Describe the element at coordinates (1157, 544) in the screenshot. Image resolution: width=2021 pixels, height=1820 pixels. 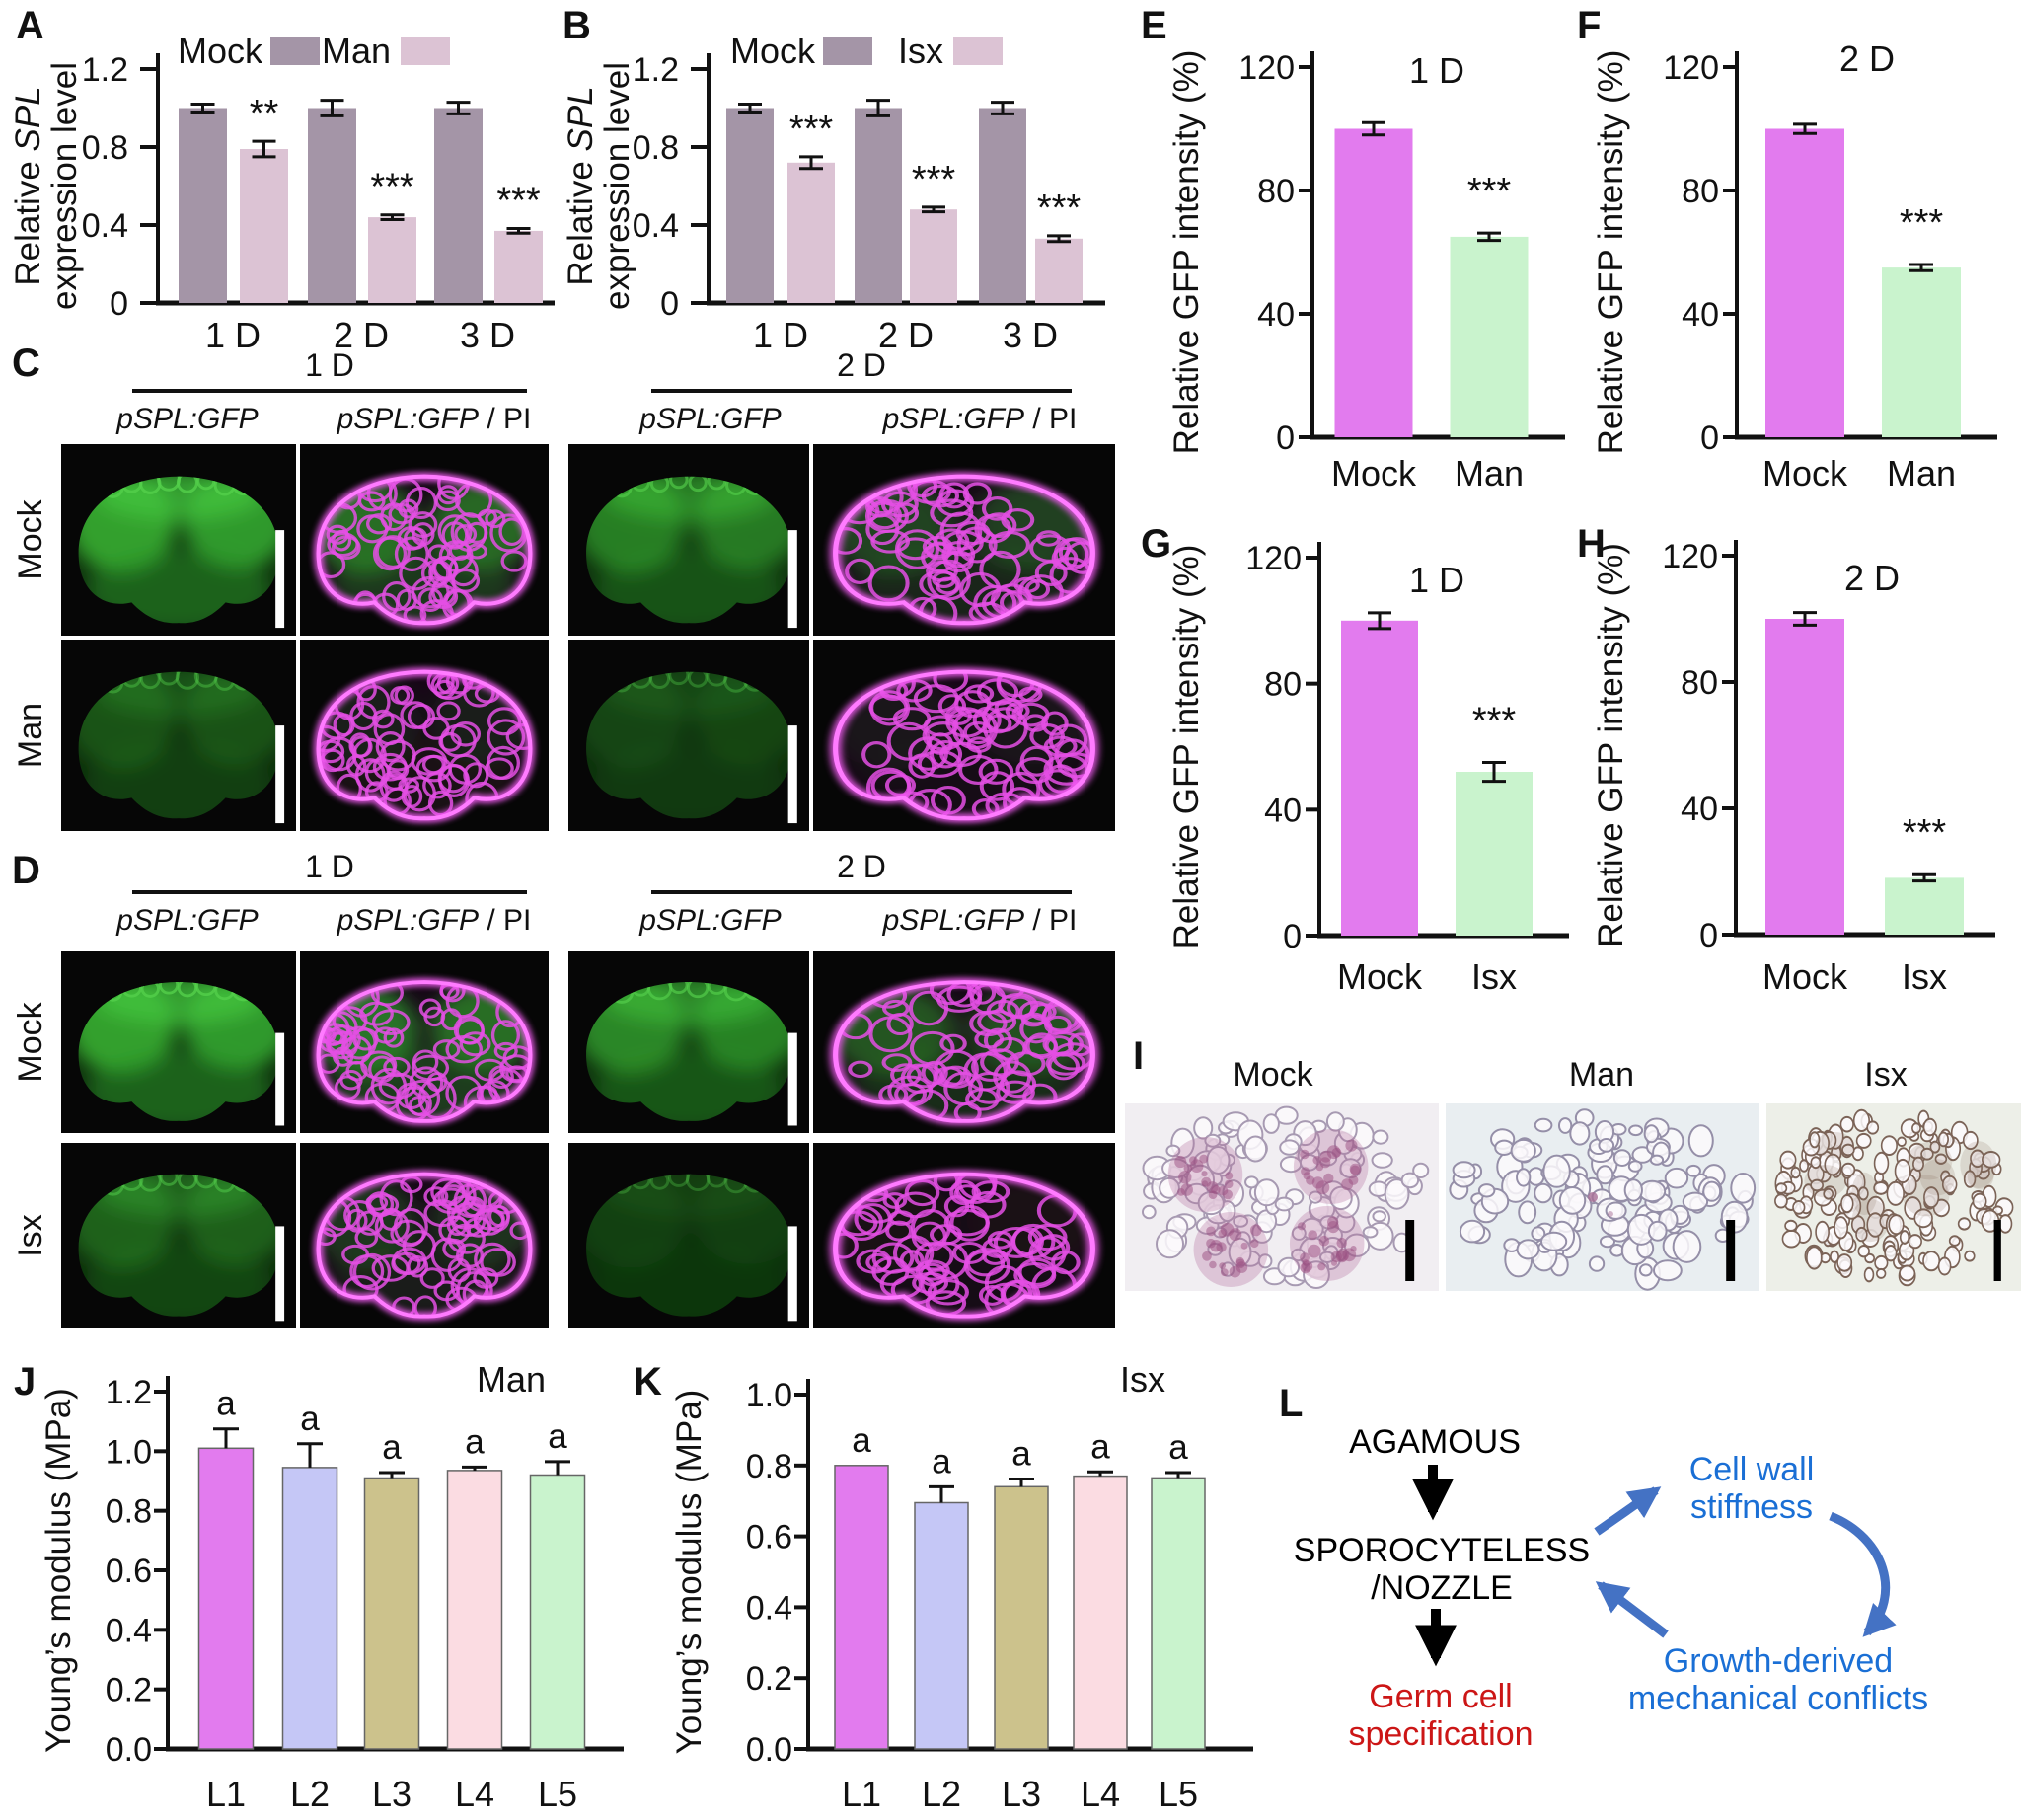
I see `panel-label-g: G` at that location.